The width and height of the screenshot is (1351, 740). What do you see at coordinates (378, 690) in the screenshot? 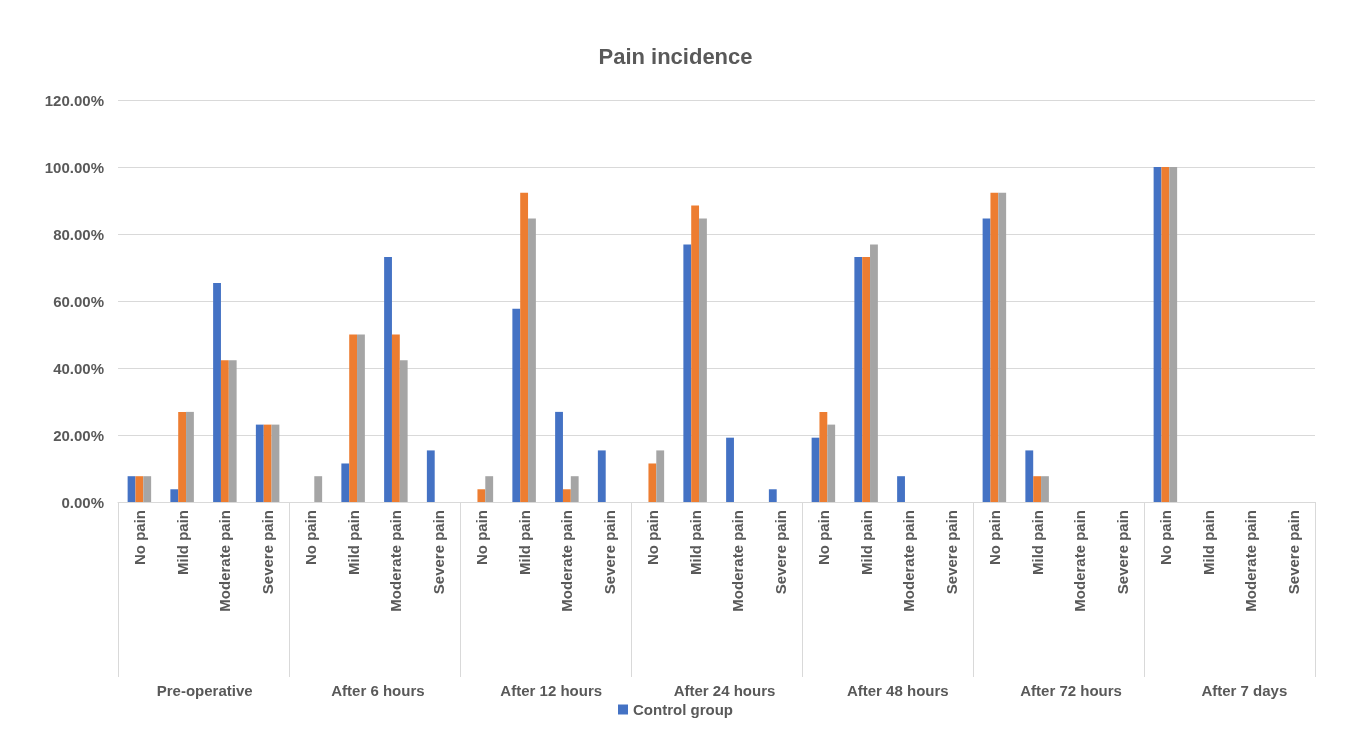
I see `text: After 6 hours` at bounding box center [378, 690].